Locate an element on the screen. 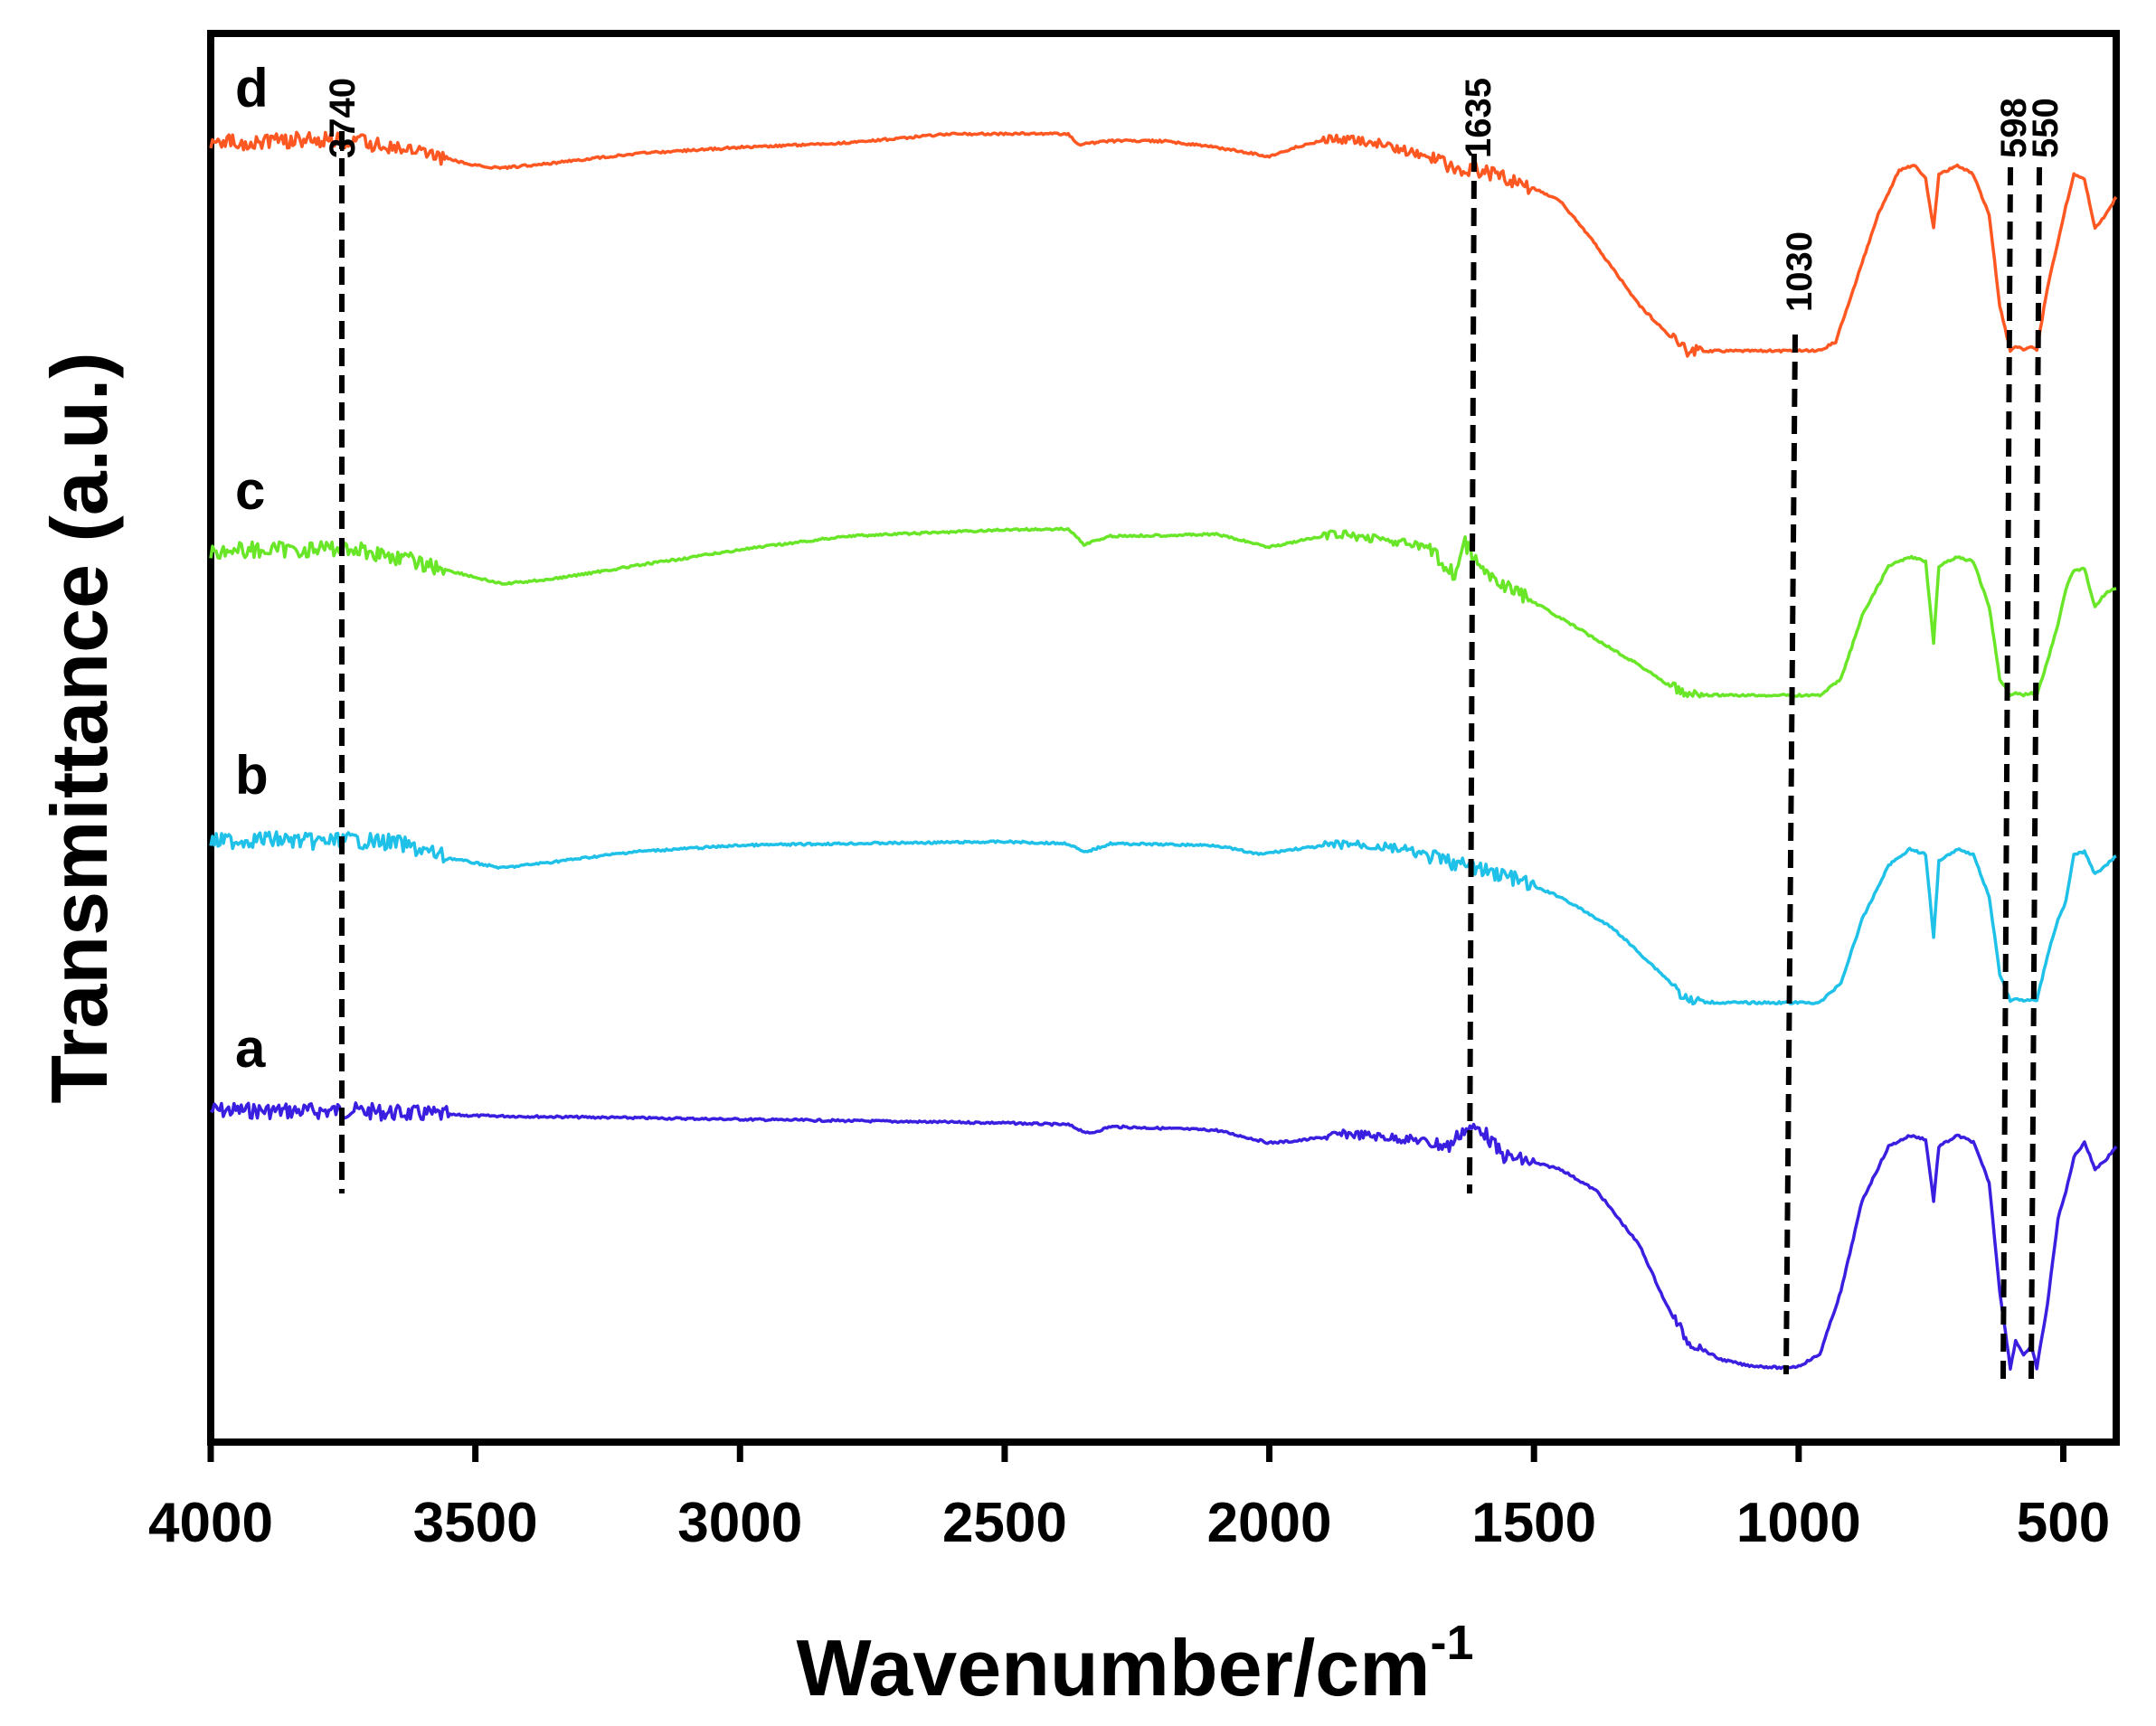 The image size is (2156, 1726). series-label-c: c is located at coordinates (250, 490).